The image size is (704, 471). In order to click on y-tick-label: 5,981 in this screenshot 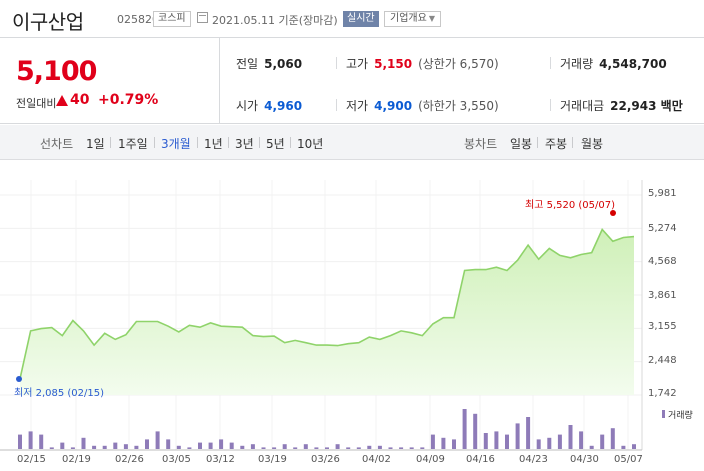, I will do `click(662, 193)`.